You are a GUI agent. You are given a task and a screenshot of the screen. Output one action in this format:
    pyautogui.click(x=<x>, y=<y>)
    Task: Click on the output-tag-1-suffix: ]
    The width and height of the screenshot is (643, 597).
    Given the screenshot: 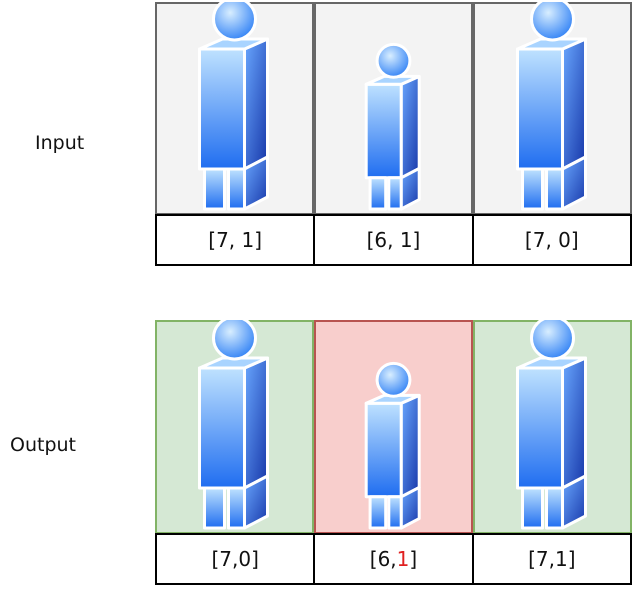 What is the action you would take?
    pyautogui.click(x=255, y=559)
    